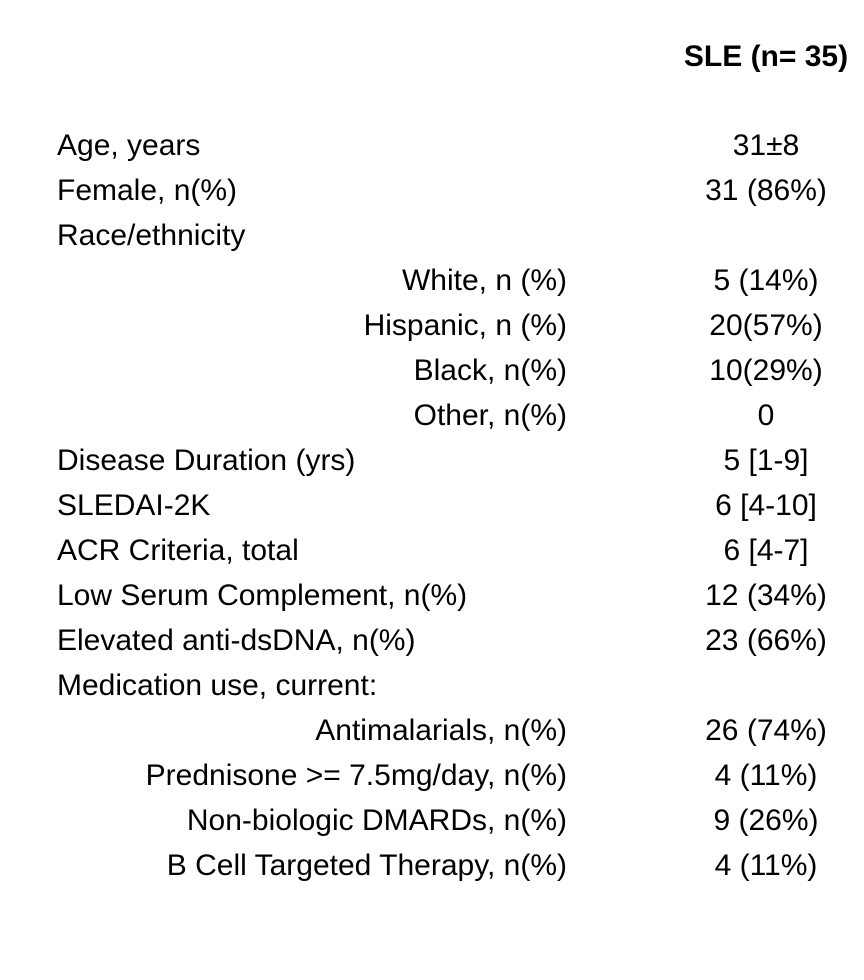  What do you see at coordinates (766, 370) in the screenshot?
I see `row-value: 10(29%)` at bounding box center [766, 370].